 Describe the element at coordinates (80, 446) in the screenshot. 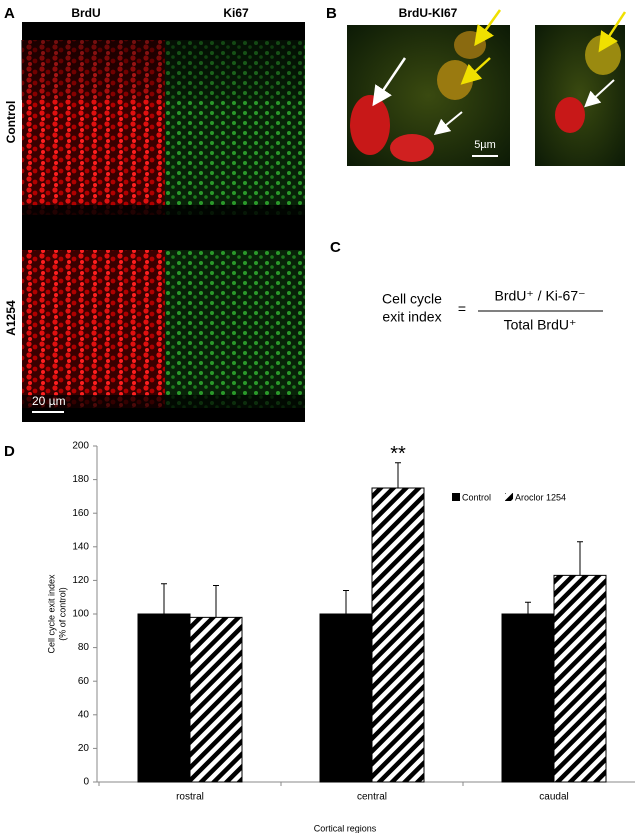

I see `y-tick-label: 200` at that location.